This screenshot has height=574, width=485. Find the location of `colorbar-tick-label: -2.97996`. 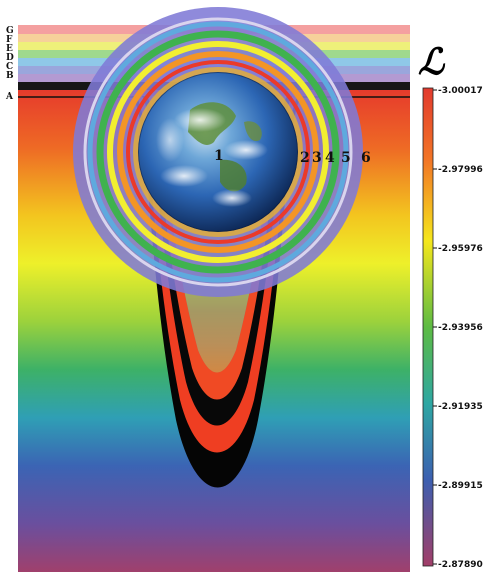

colorbar-tick-label: -2.97996 is located at coordinates (460, 170).